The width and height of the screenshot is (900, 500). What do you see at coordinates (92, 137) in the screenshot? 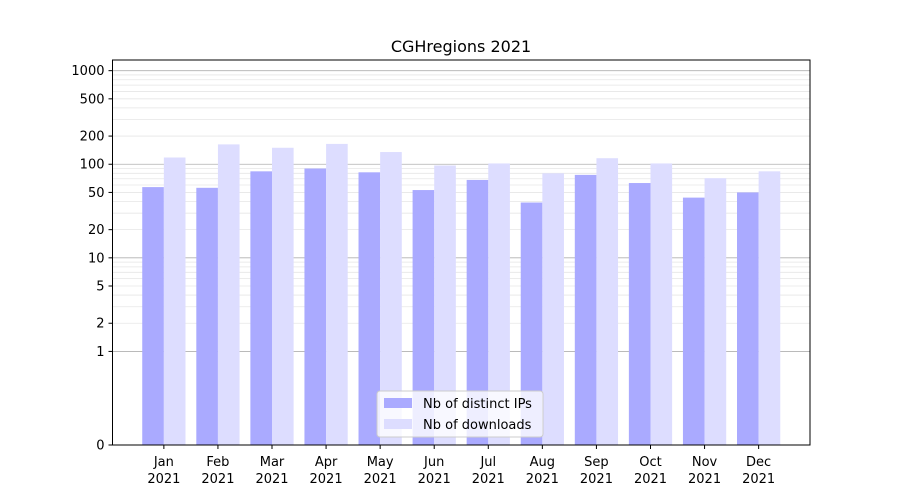
I see `y-tick-label: 200` at bounding box center [92, 137].